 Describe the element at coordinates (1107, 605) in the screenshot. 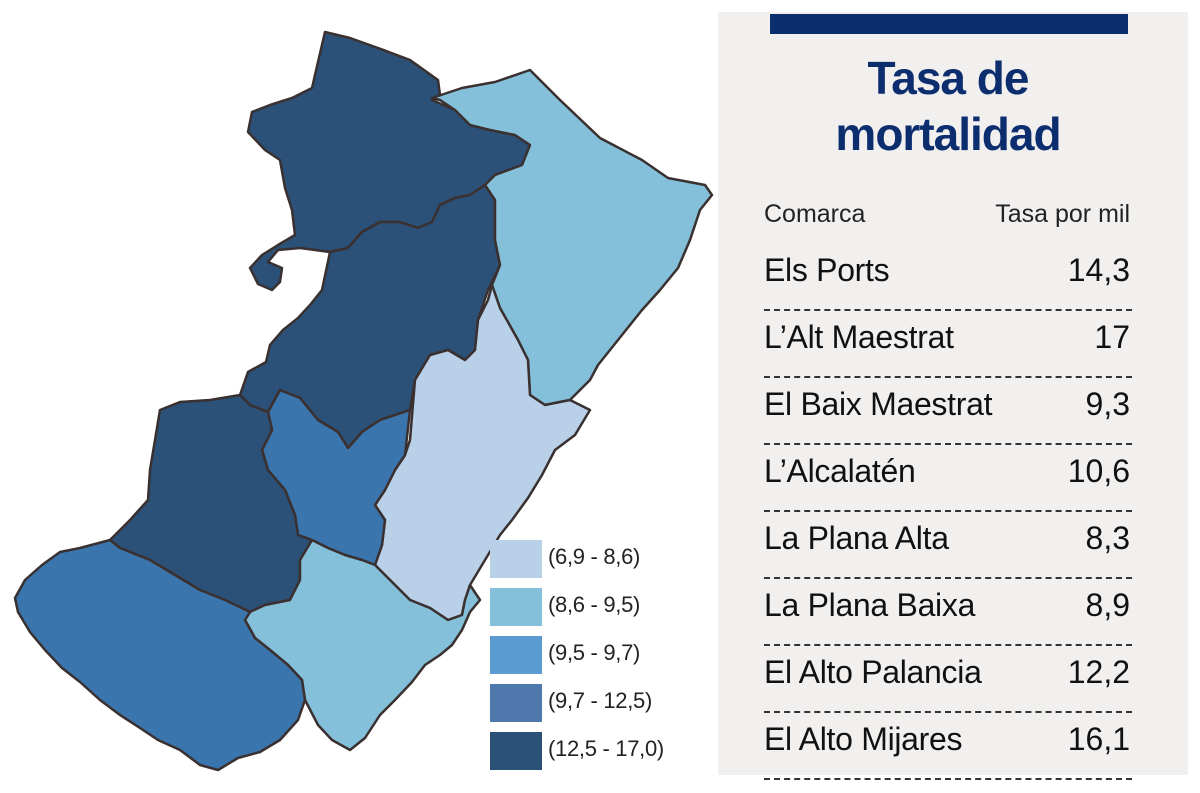

I see `row-value: 8,9` at that location.